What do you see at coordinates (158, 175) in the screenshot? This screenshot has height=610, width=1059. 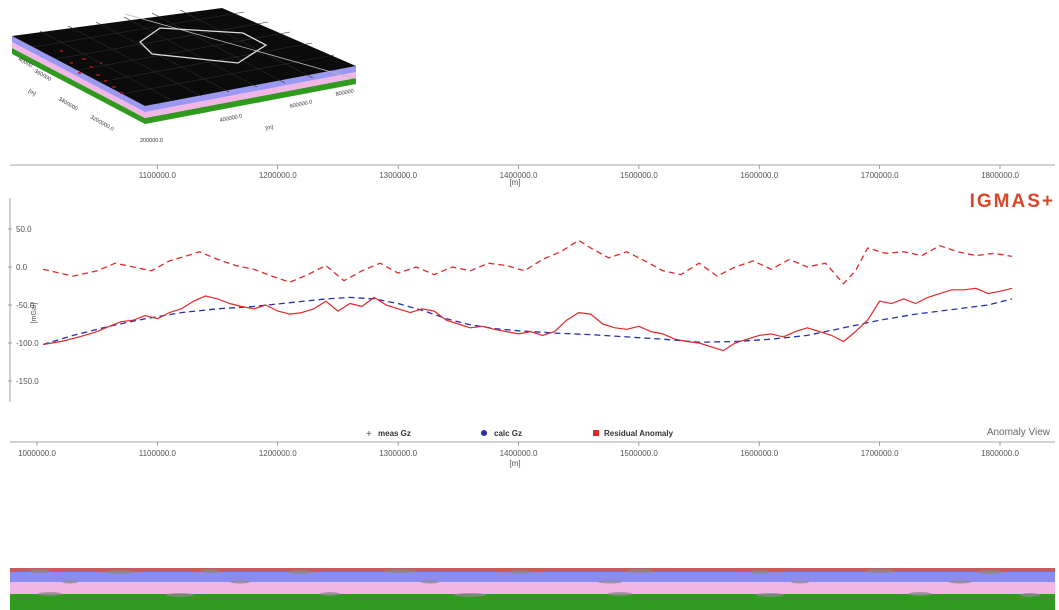 I see `top-axis-tick-label: 1100000.0` at bounding box center [158, 175].